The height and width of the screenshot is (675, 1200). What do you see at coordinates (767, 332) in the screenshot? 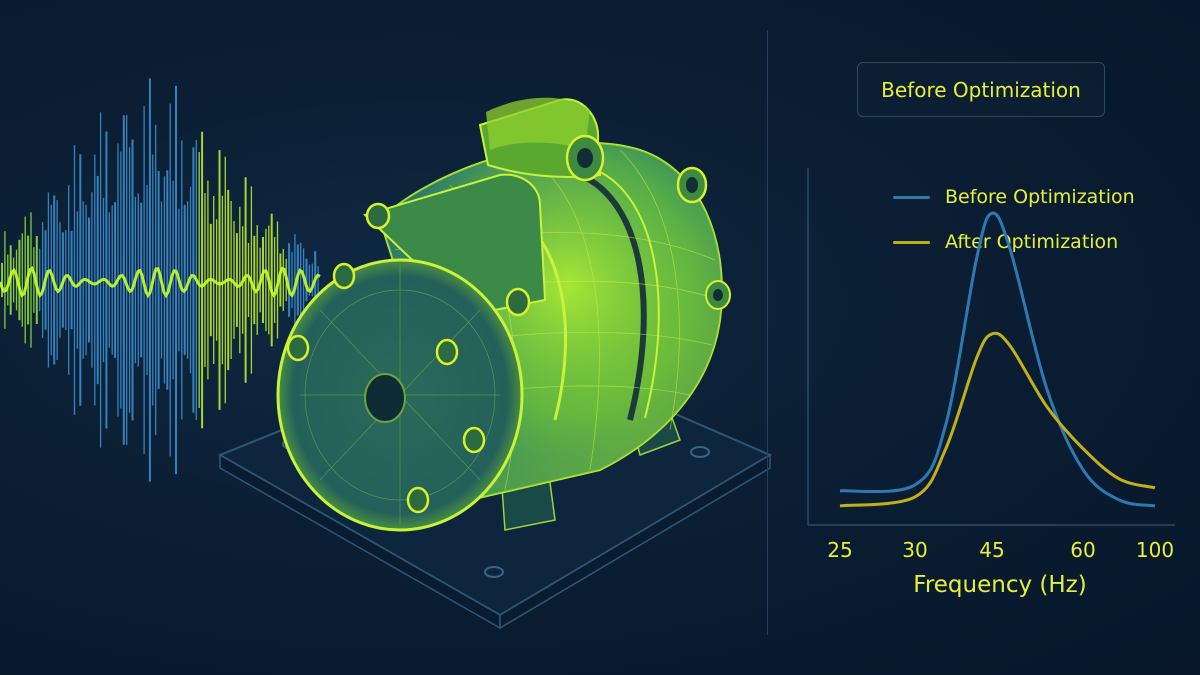
I see `panel-divider` at bounding box center [767, 332].